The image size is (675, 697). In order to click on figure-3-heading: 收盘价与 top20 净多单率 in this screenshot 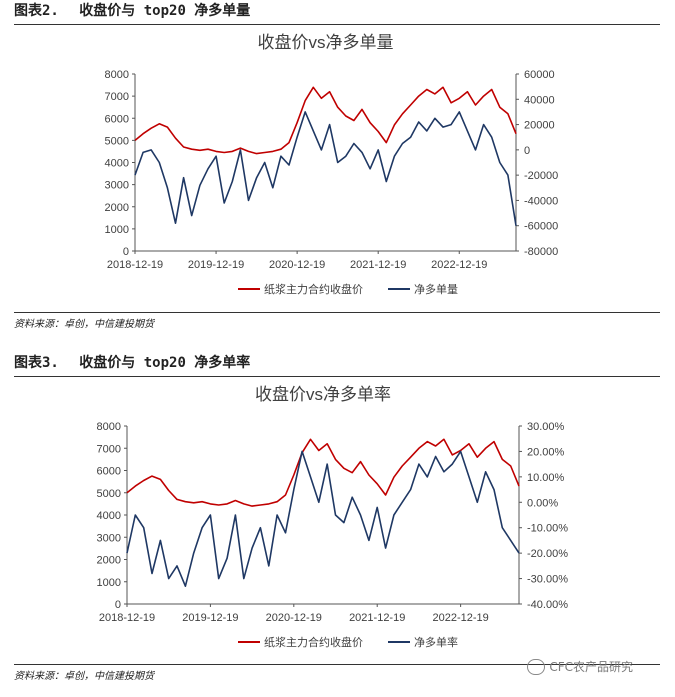, I will do `click(165, 363)`.